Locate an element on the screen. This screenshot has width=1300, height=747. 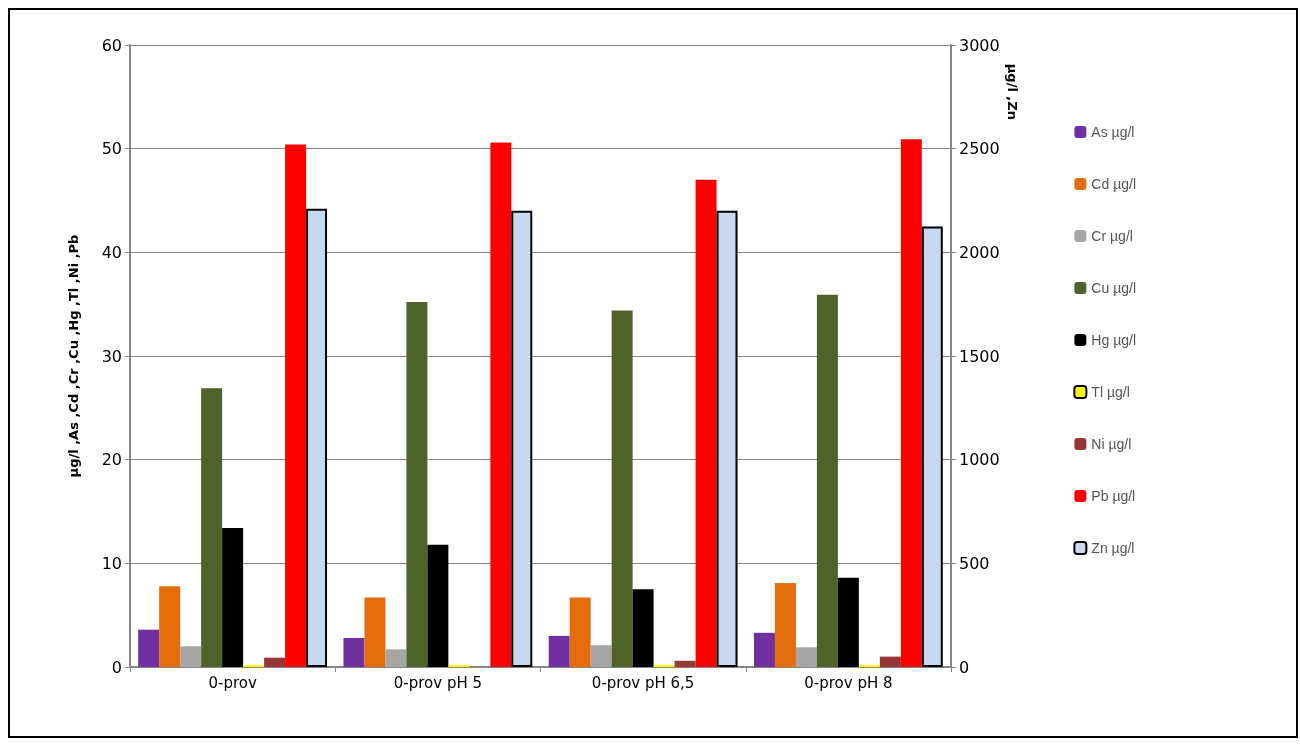
y2-tick-label: 500 is located at coordinates (974, 563).